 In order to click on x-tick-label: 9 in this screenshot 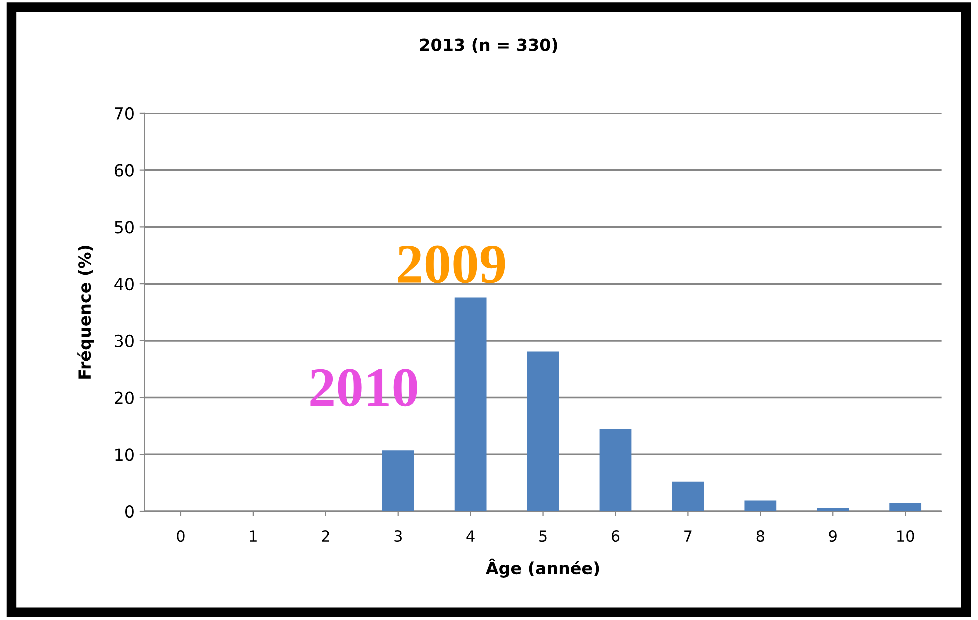, I will do `click(833, 536)`.